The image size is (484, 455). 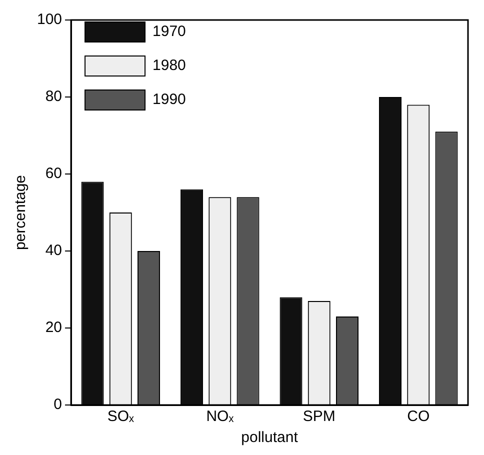 I want to click on legend-label: 1990, so click(x=169, y=99).